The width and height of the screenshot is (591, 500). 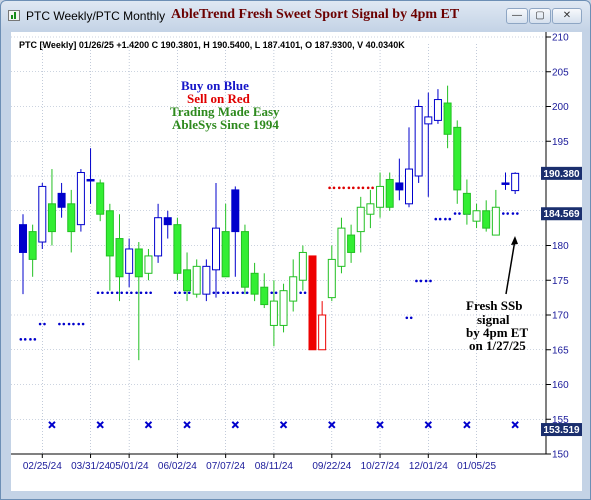 What do you see at coordinates (511, 265) in the screenshot?
I see `signal-arrow` at bounding box center [511, 265].